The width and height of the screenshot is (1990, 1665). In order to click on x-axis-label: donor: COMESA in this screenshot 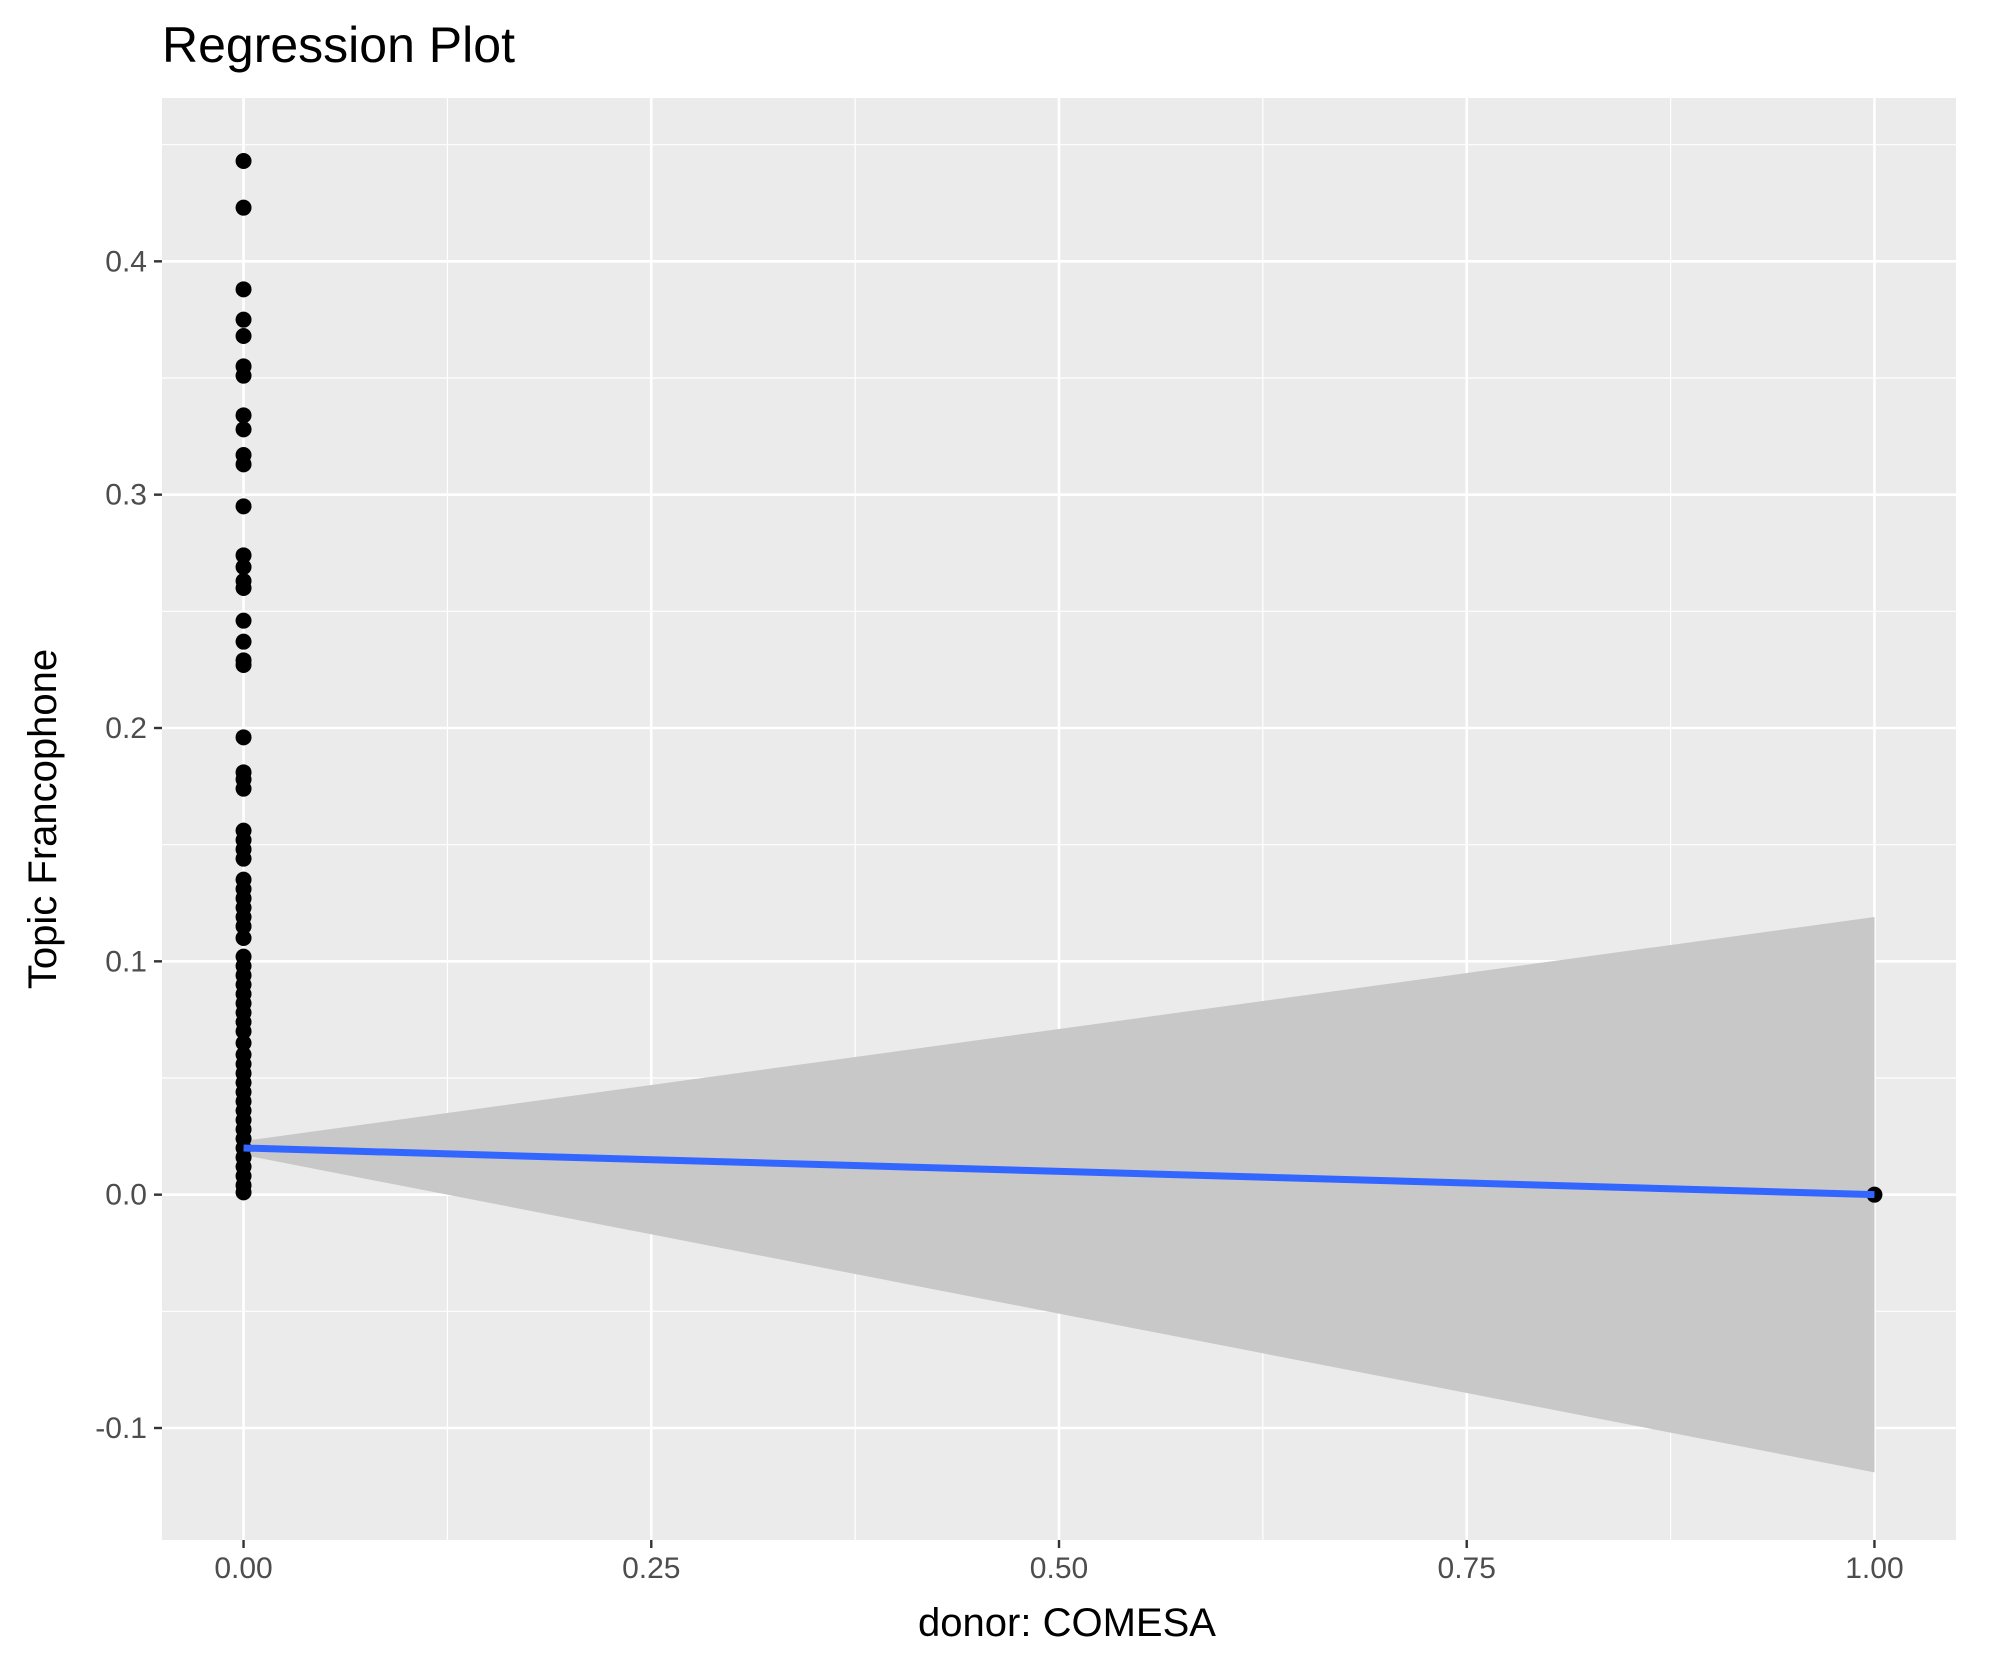, I will do `click(1067, 1623)`.